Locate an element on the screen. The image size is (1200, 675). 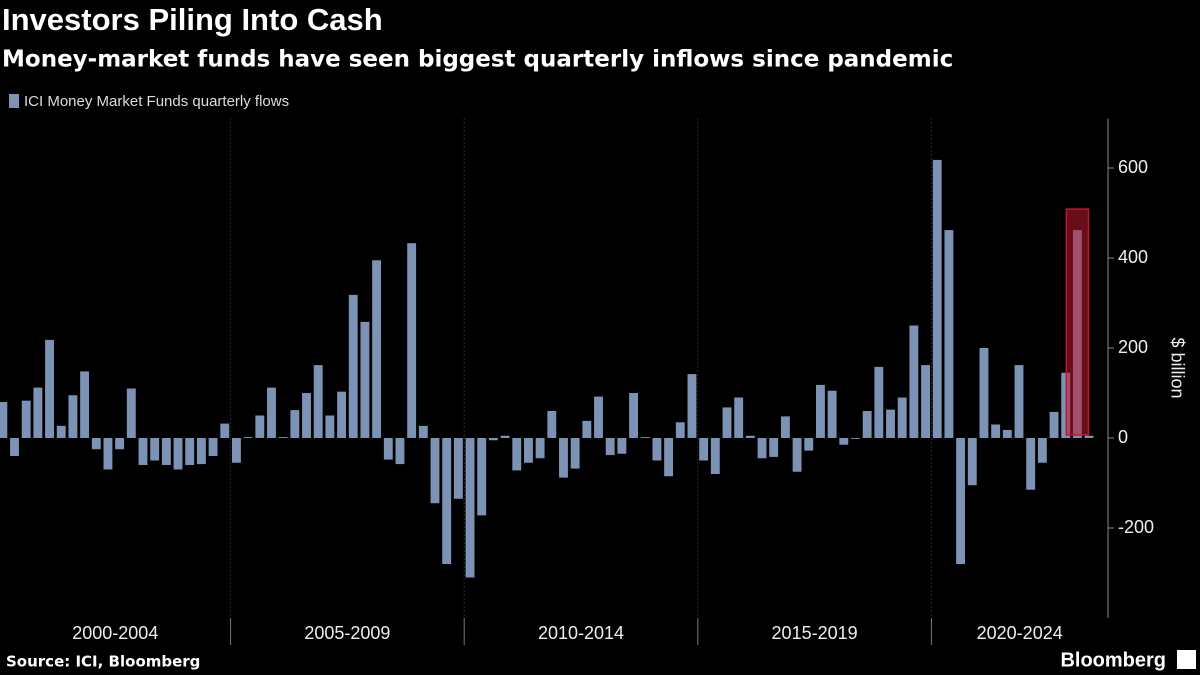
chart-title: Investors Piling Into Cash is located at coordinates (192, 19).